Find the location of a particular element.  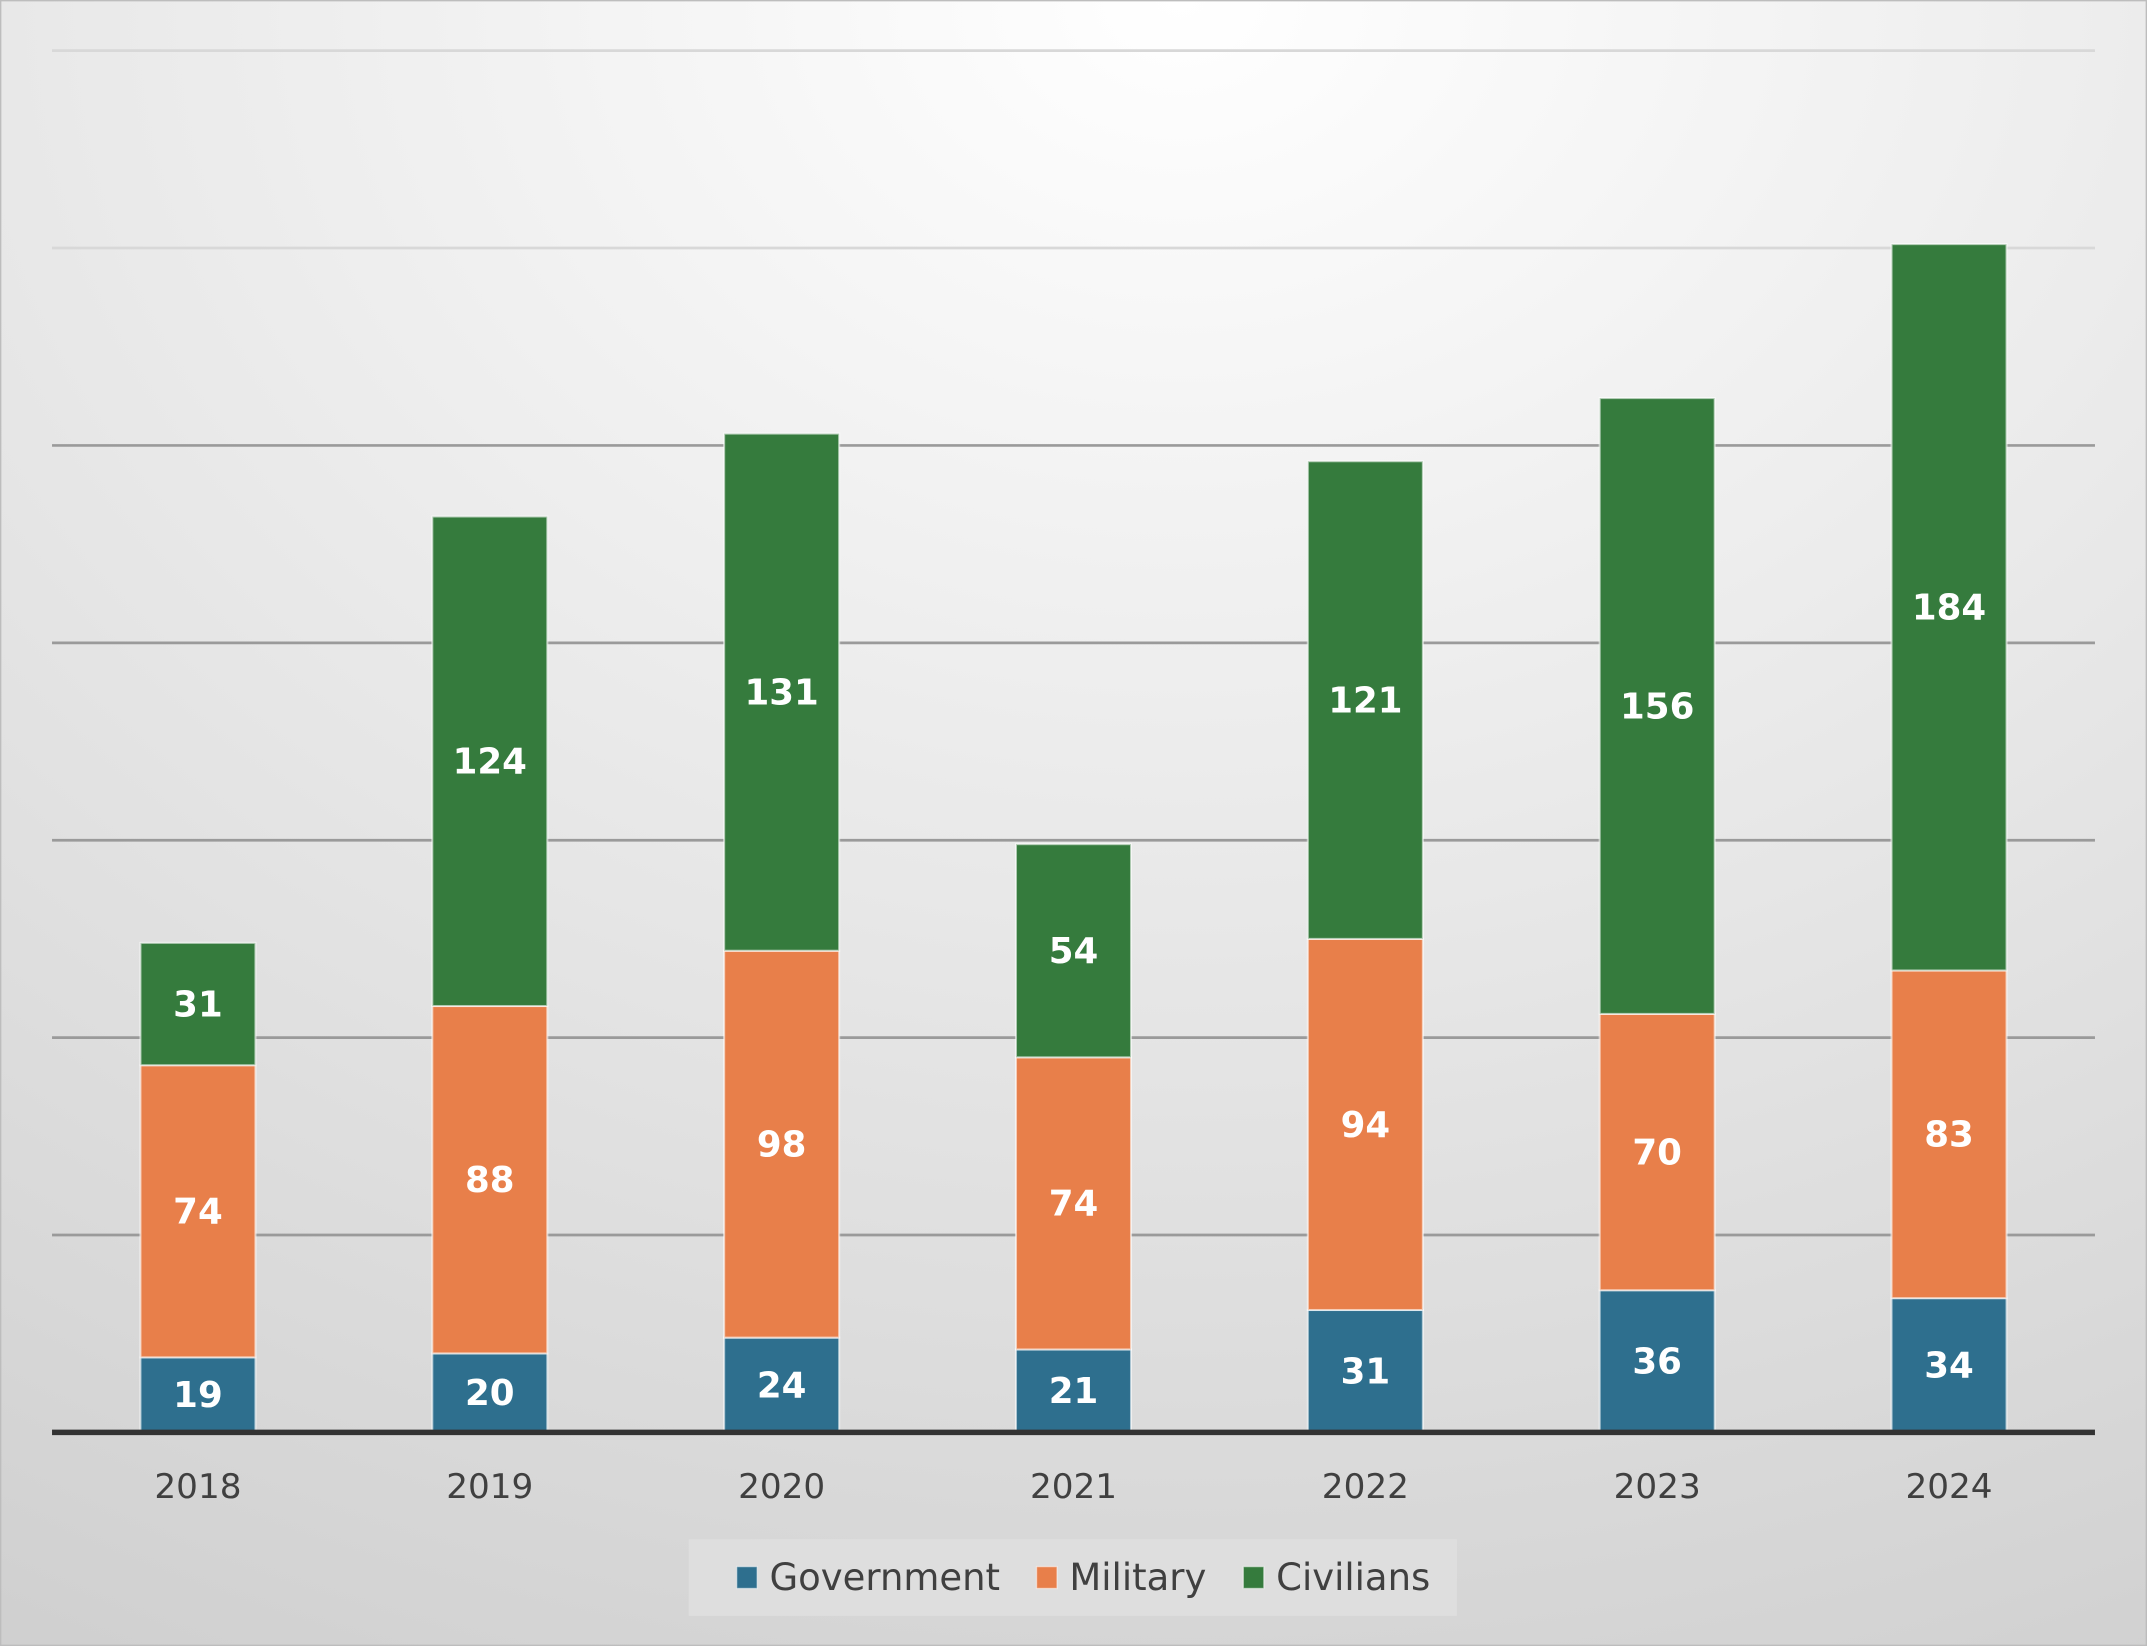

data-label-civilians-2019: 124 is located at coordinates (490, 762).